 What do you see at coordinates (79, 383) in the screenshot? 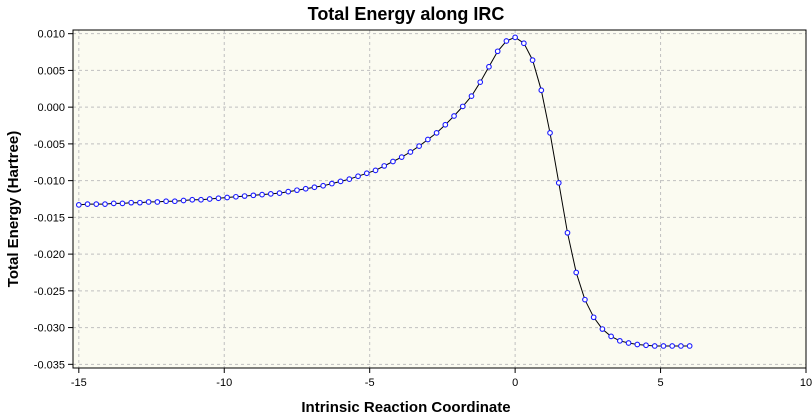
I see `x-tick-label: -15` at bounding box center [79, 383].